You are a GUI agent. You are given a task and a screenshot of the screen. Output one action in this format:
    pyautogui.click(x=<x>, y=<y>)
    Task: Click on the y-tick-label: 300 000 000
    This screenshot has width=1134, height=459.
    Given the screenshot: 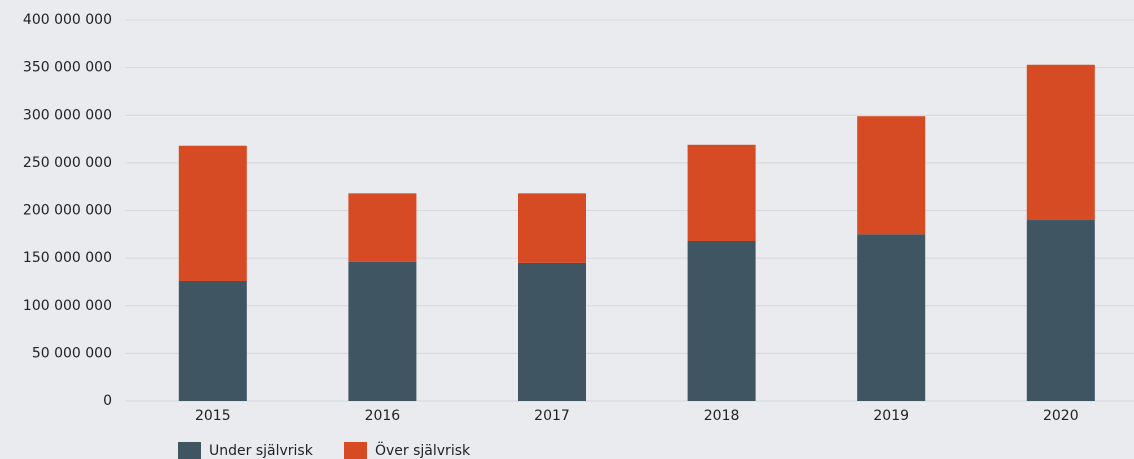 What is the action you would take?
    pyautogui.click(x=67, y=115)
    